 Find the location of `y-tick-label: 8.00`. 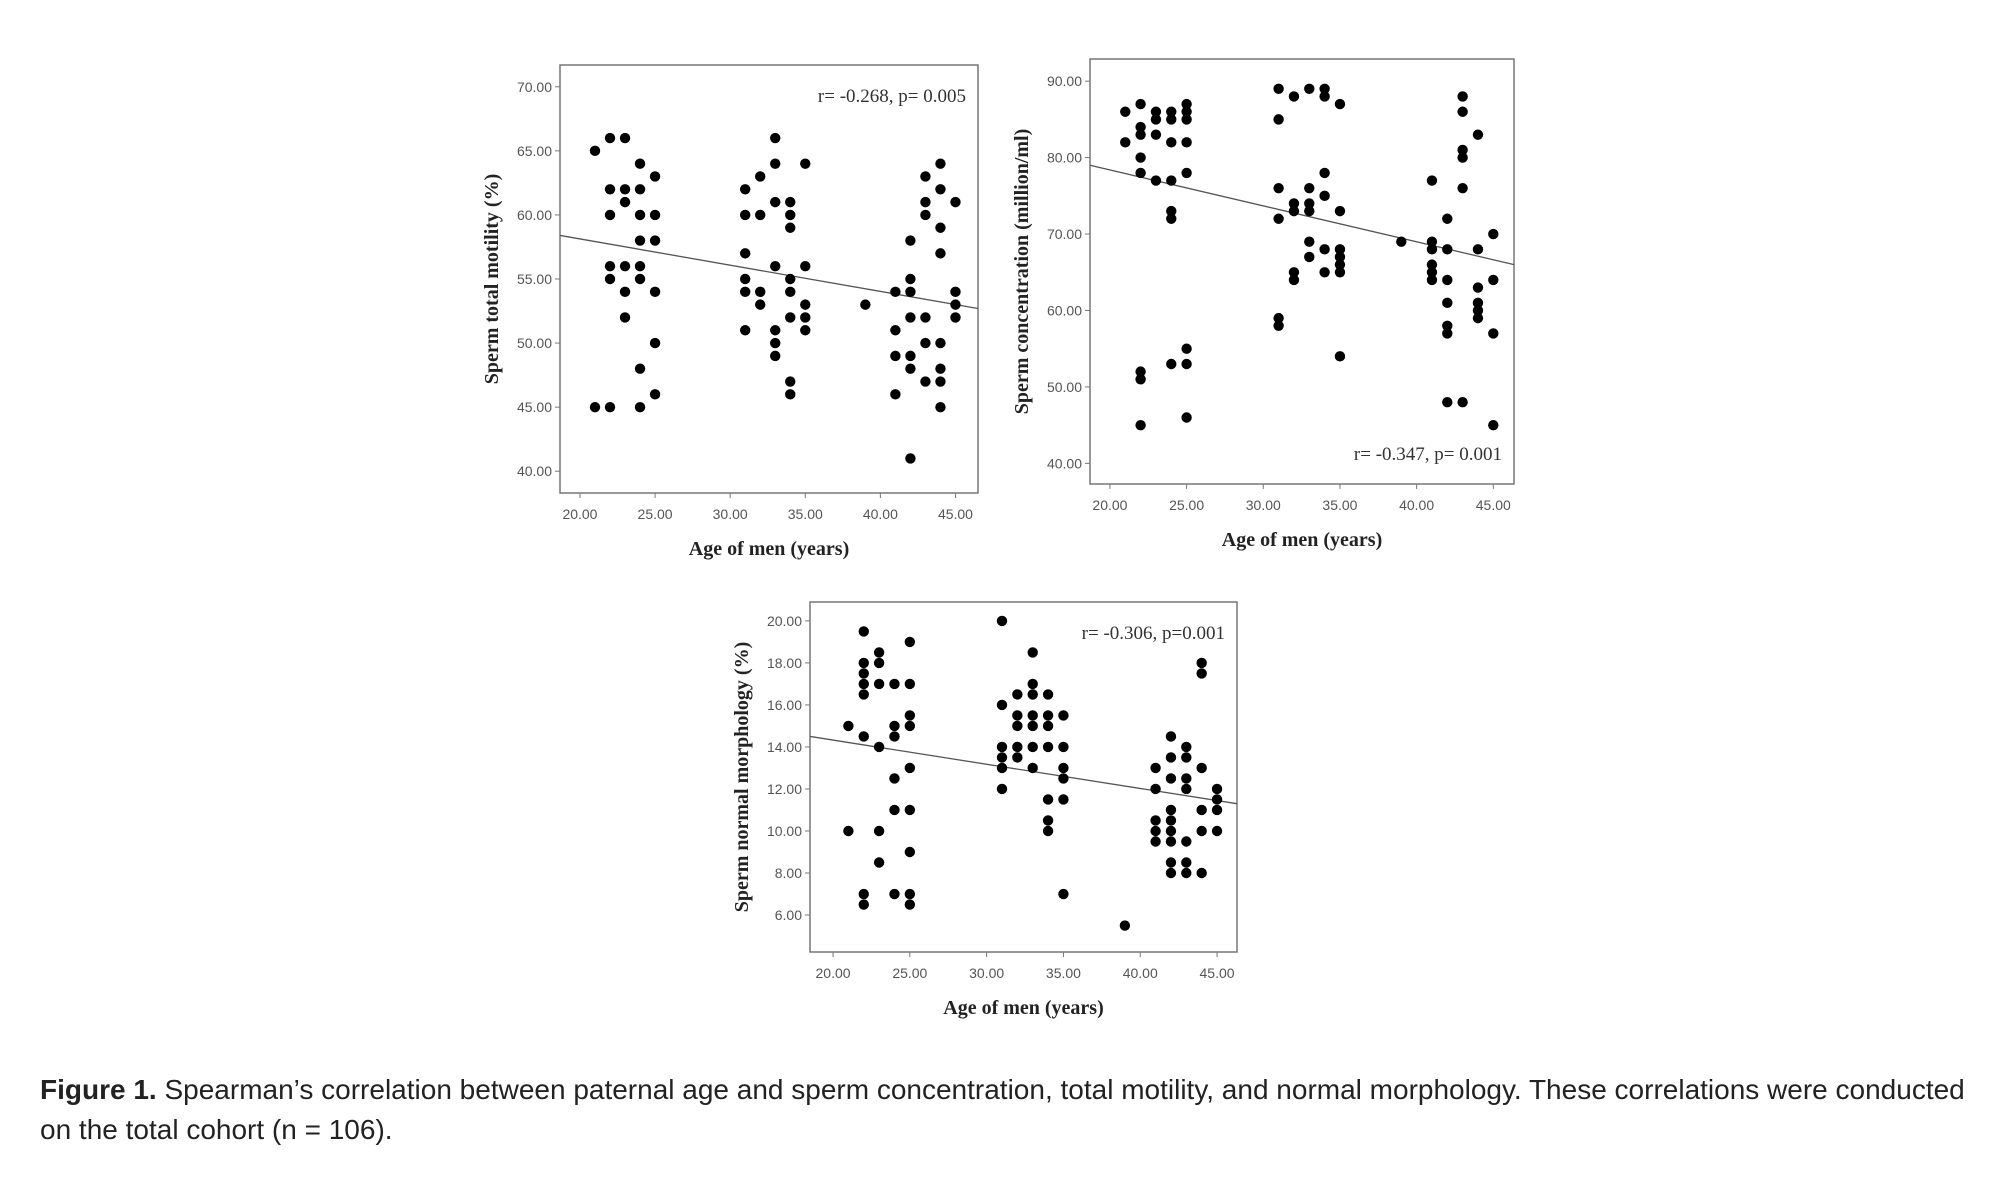

y-tick-label: 8.00 is located at coordinates (788, 873).